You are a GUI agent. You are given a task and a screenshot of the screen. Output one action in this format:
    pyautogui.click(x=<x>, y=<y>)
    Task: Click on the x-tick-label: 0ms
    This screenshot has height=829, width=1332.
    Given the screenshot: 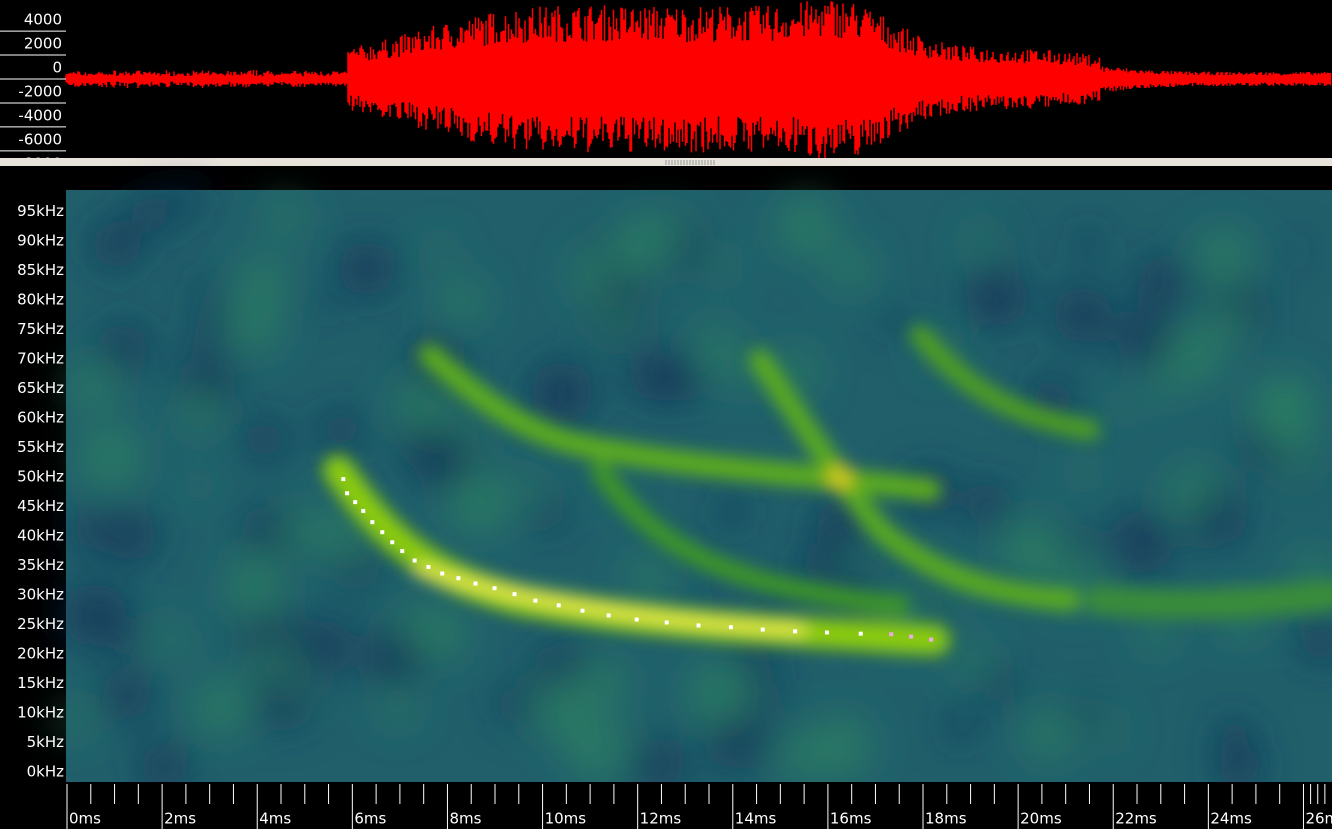 What is the action you would take?
    pyautogui.click(x=85, y=819)
    